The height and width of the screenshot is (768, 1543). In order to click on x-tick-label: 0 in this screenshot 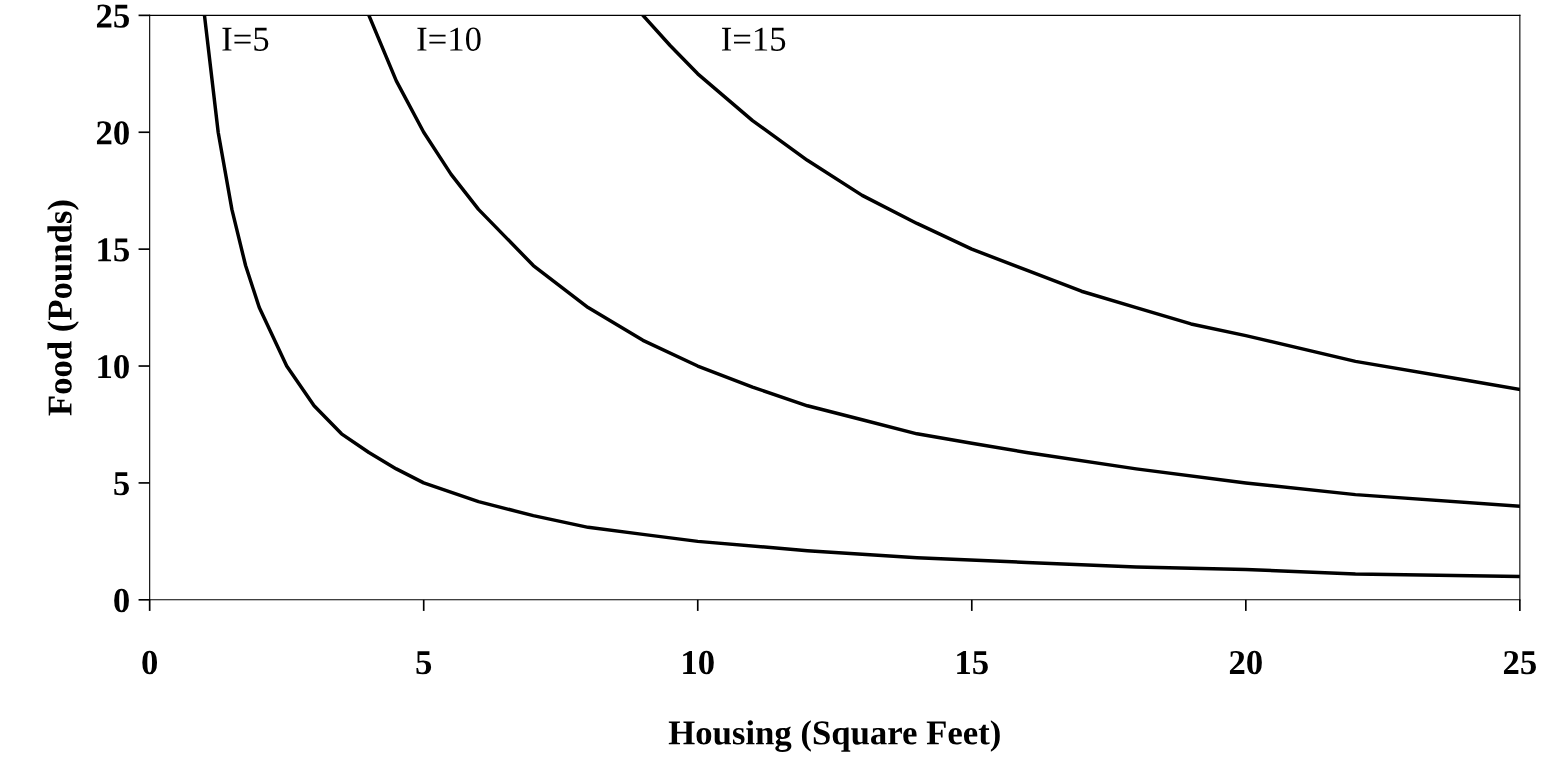, I will do `click(150, 662)`.